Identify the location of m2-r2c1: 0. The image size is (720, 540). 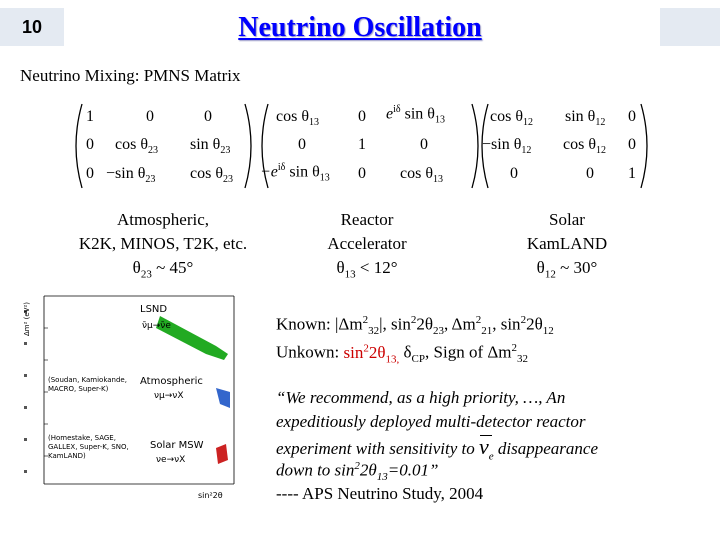
(302, 144).